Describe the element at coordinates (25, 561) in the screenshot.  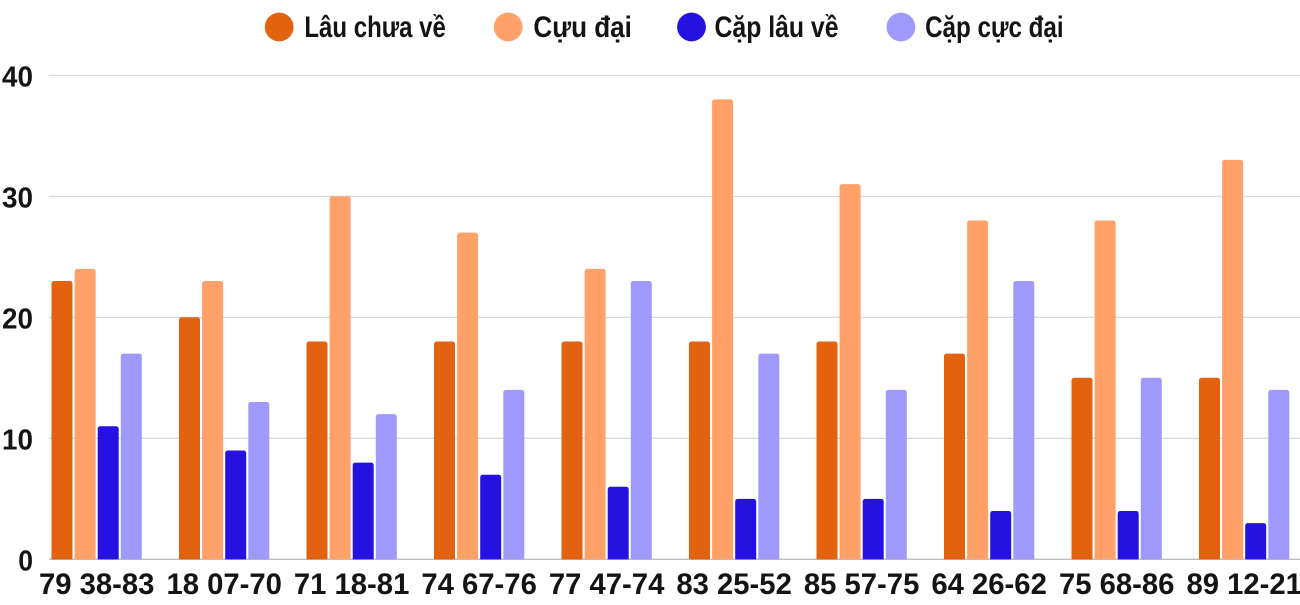
I see `svg-text: 0` at that location.